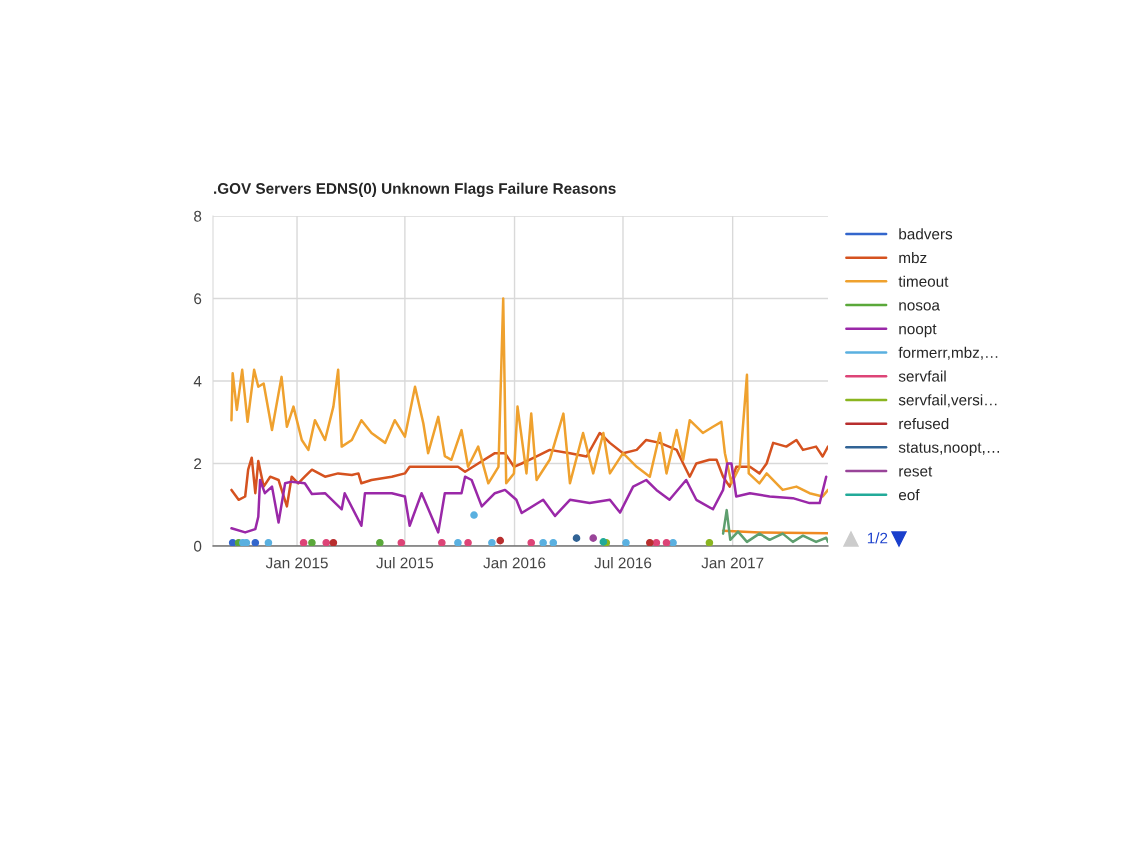  I want to click on x-tick-label: Jul 2016, so click(623, 563).